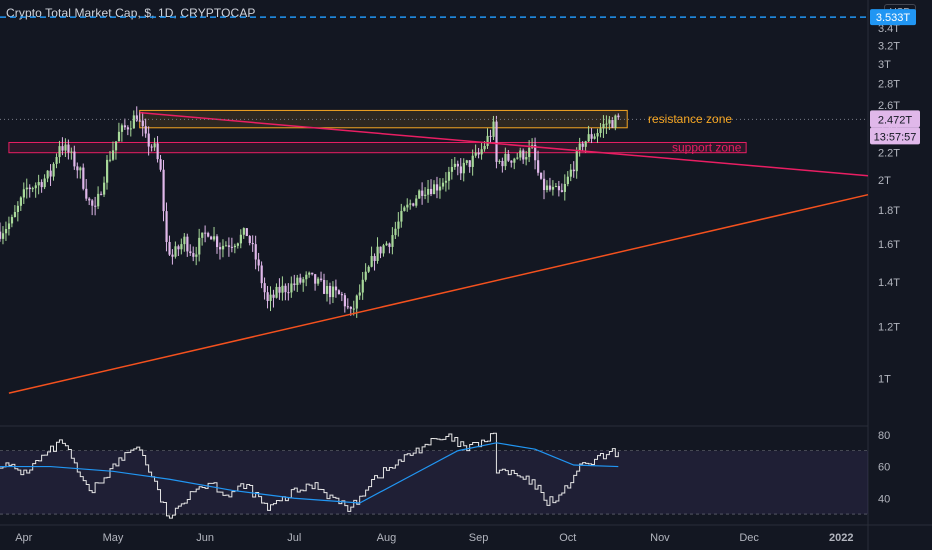 Image resolution: width=932 pixels, height=550 pixels. Describe the element at coordinates (884, 436) in the screenshot. I see `rsi-axis-label: 80` at that location.